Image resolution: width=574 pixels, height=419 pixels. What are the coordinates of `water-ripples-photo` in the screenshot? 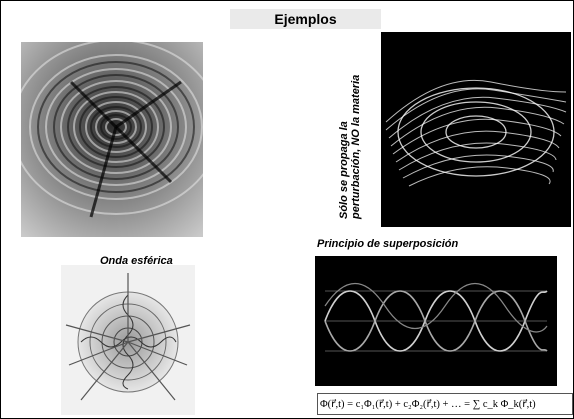 It's located at (112, 139).